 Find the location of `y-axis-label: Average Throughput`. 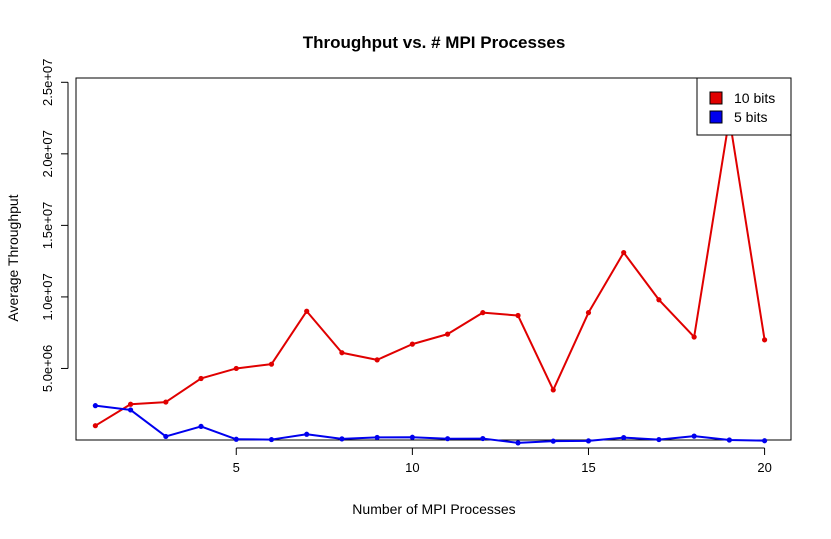

y-axis-label: Average Throughput is located at coordinates (13, 257).